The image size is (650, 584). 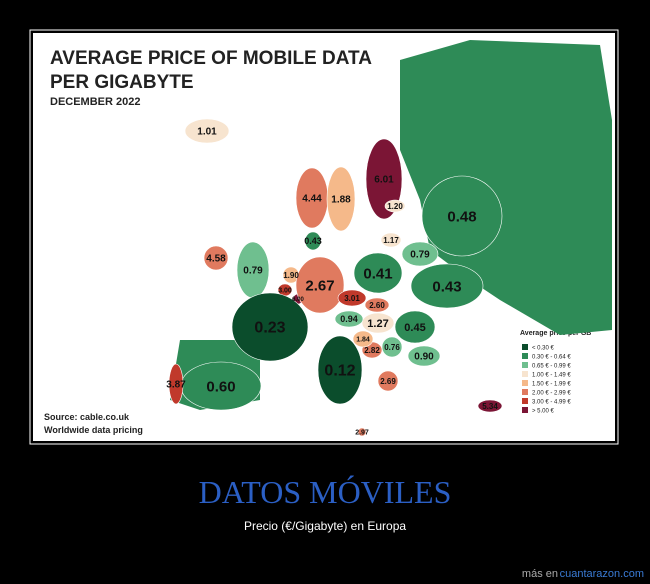 I want to click on title: AVERAGE PRICE OF MOBILE DATA, so click(x=211, y=58).